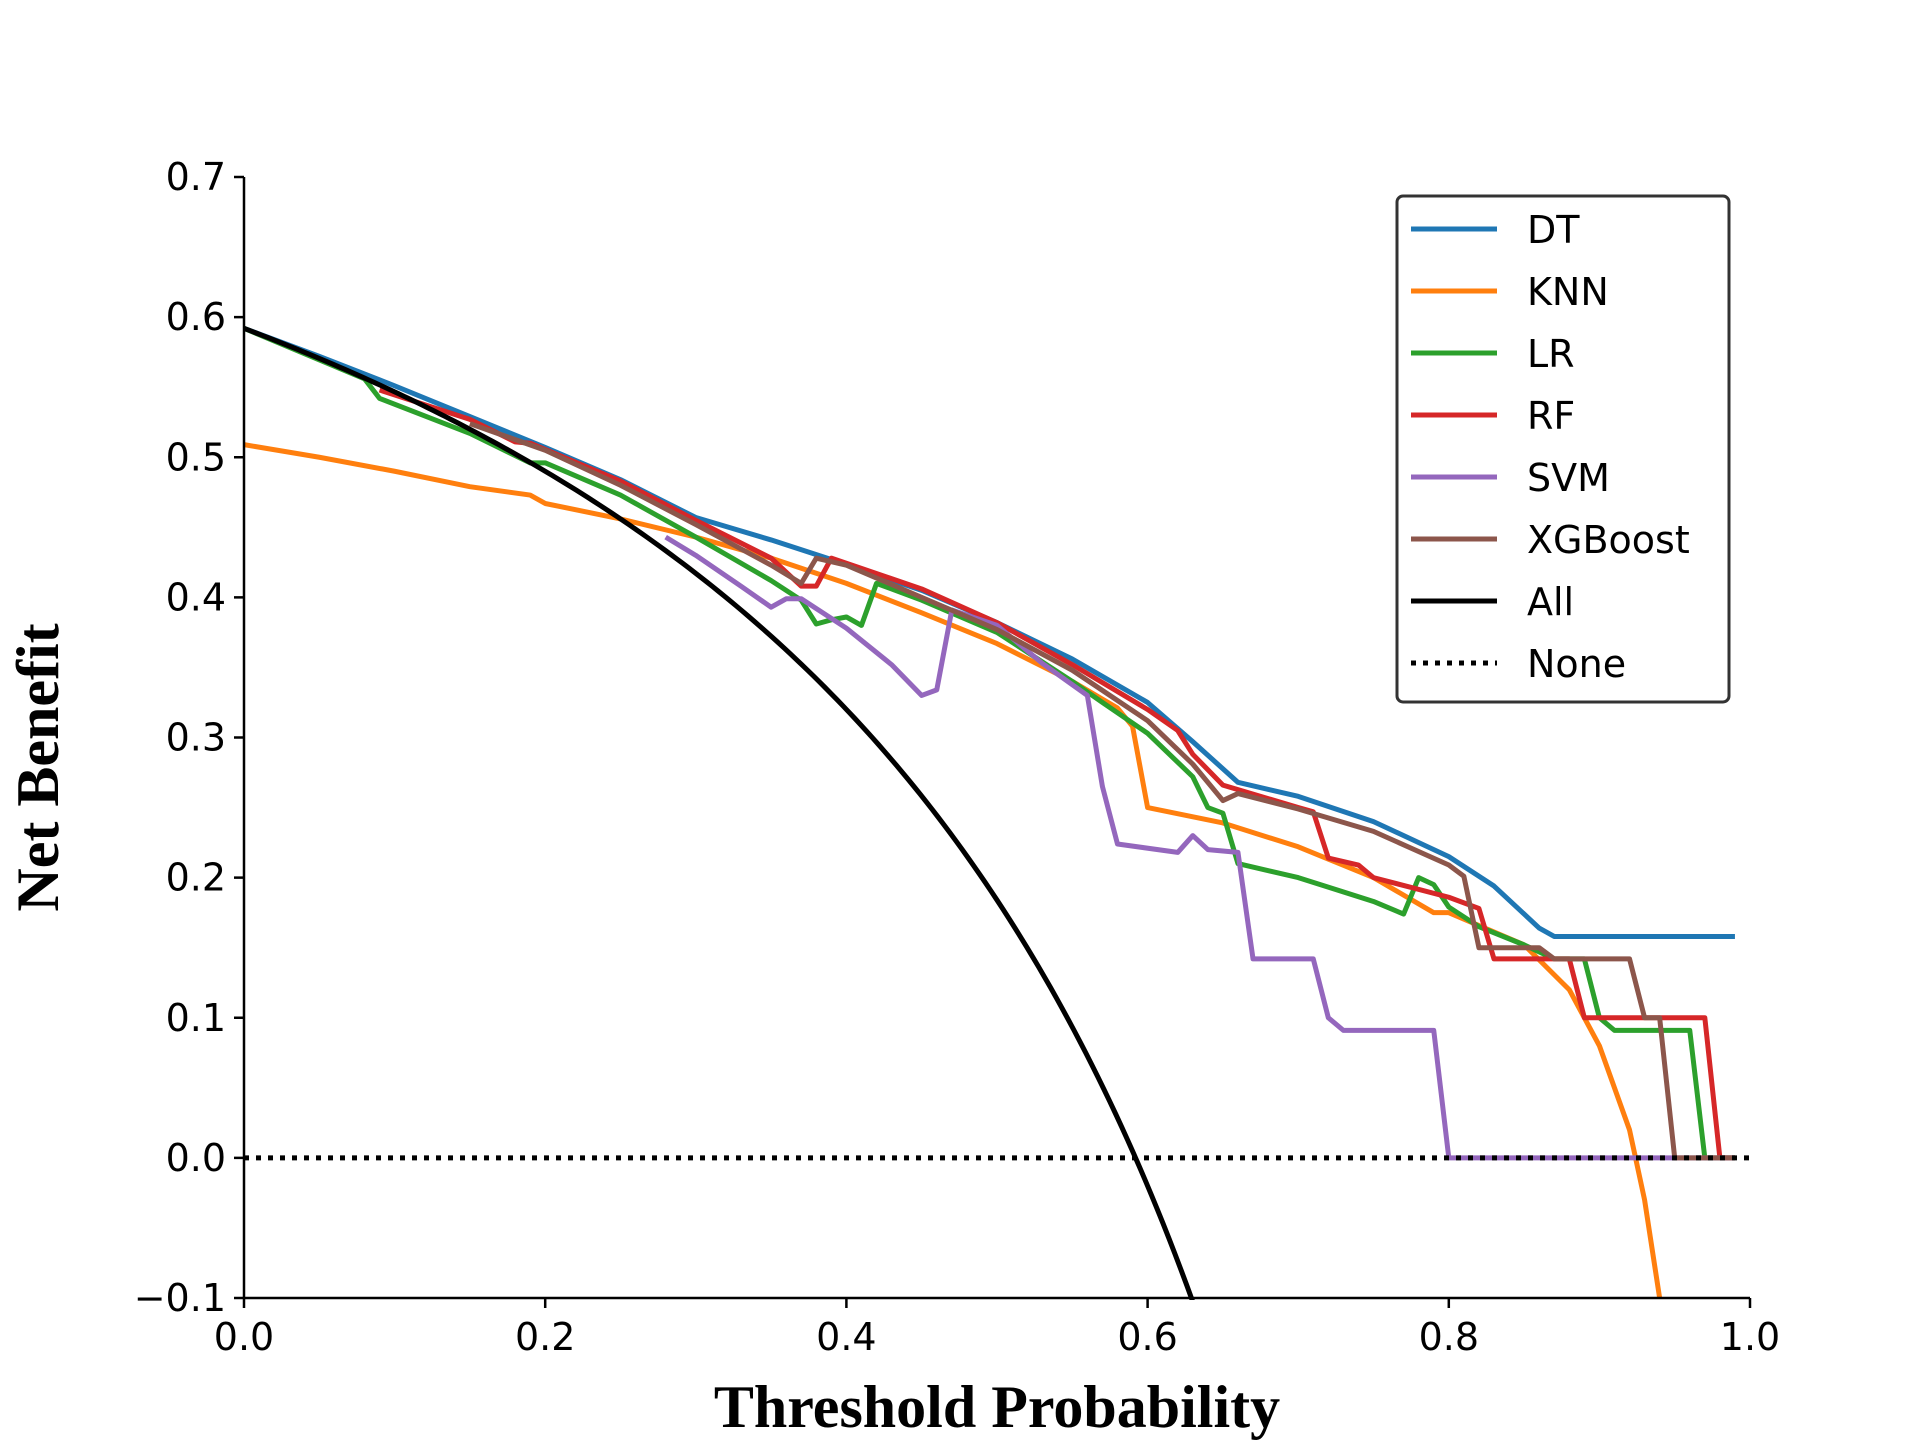  What do you see at coordinates (196, 317) in the screenshot?
I see `y-tick-label: 0.6` at bounding box center [196, 317].